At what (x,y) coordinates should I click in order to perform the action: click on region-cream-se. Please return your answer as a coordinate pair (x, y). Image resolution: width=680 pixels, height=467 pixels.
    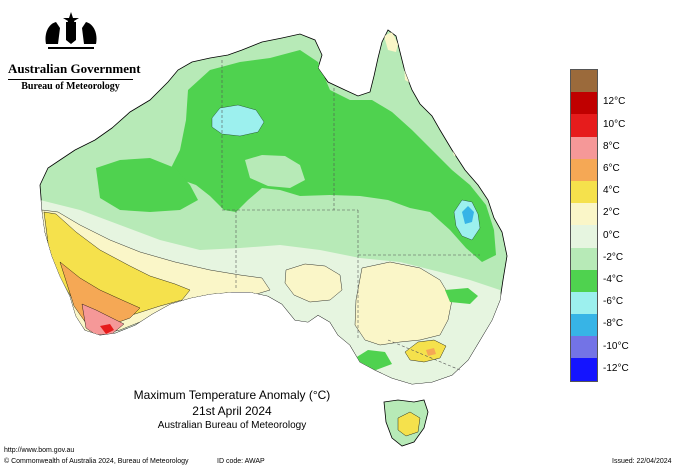
    Looking at the image, I should click on (403, 303).